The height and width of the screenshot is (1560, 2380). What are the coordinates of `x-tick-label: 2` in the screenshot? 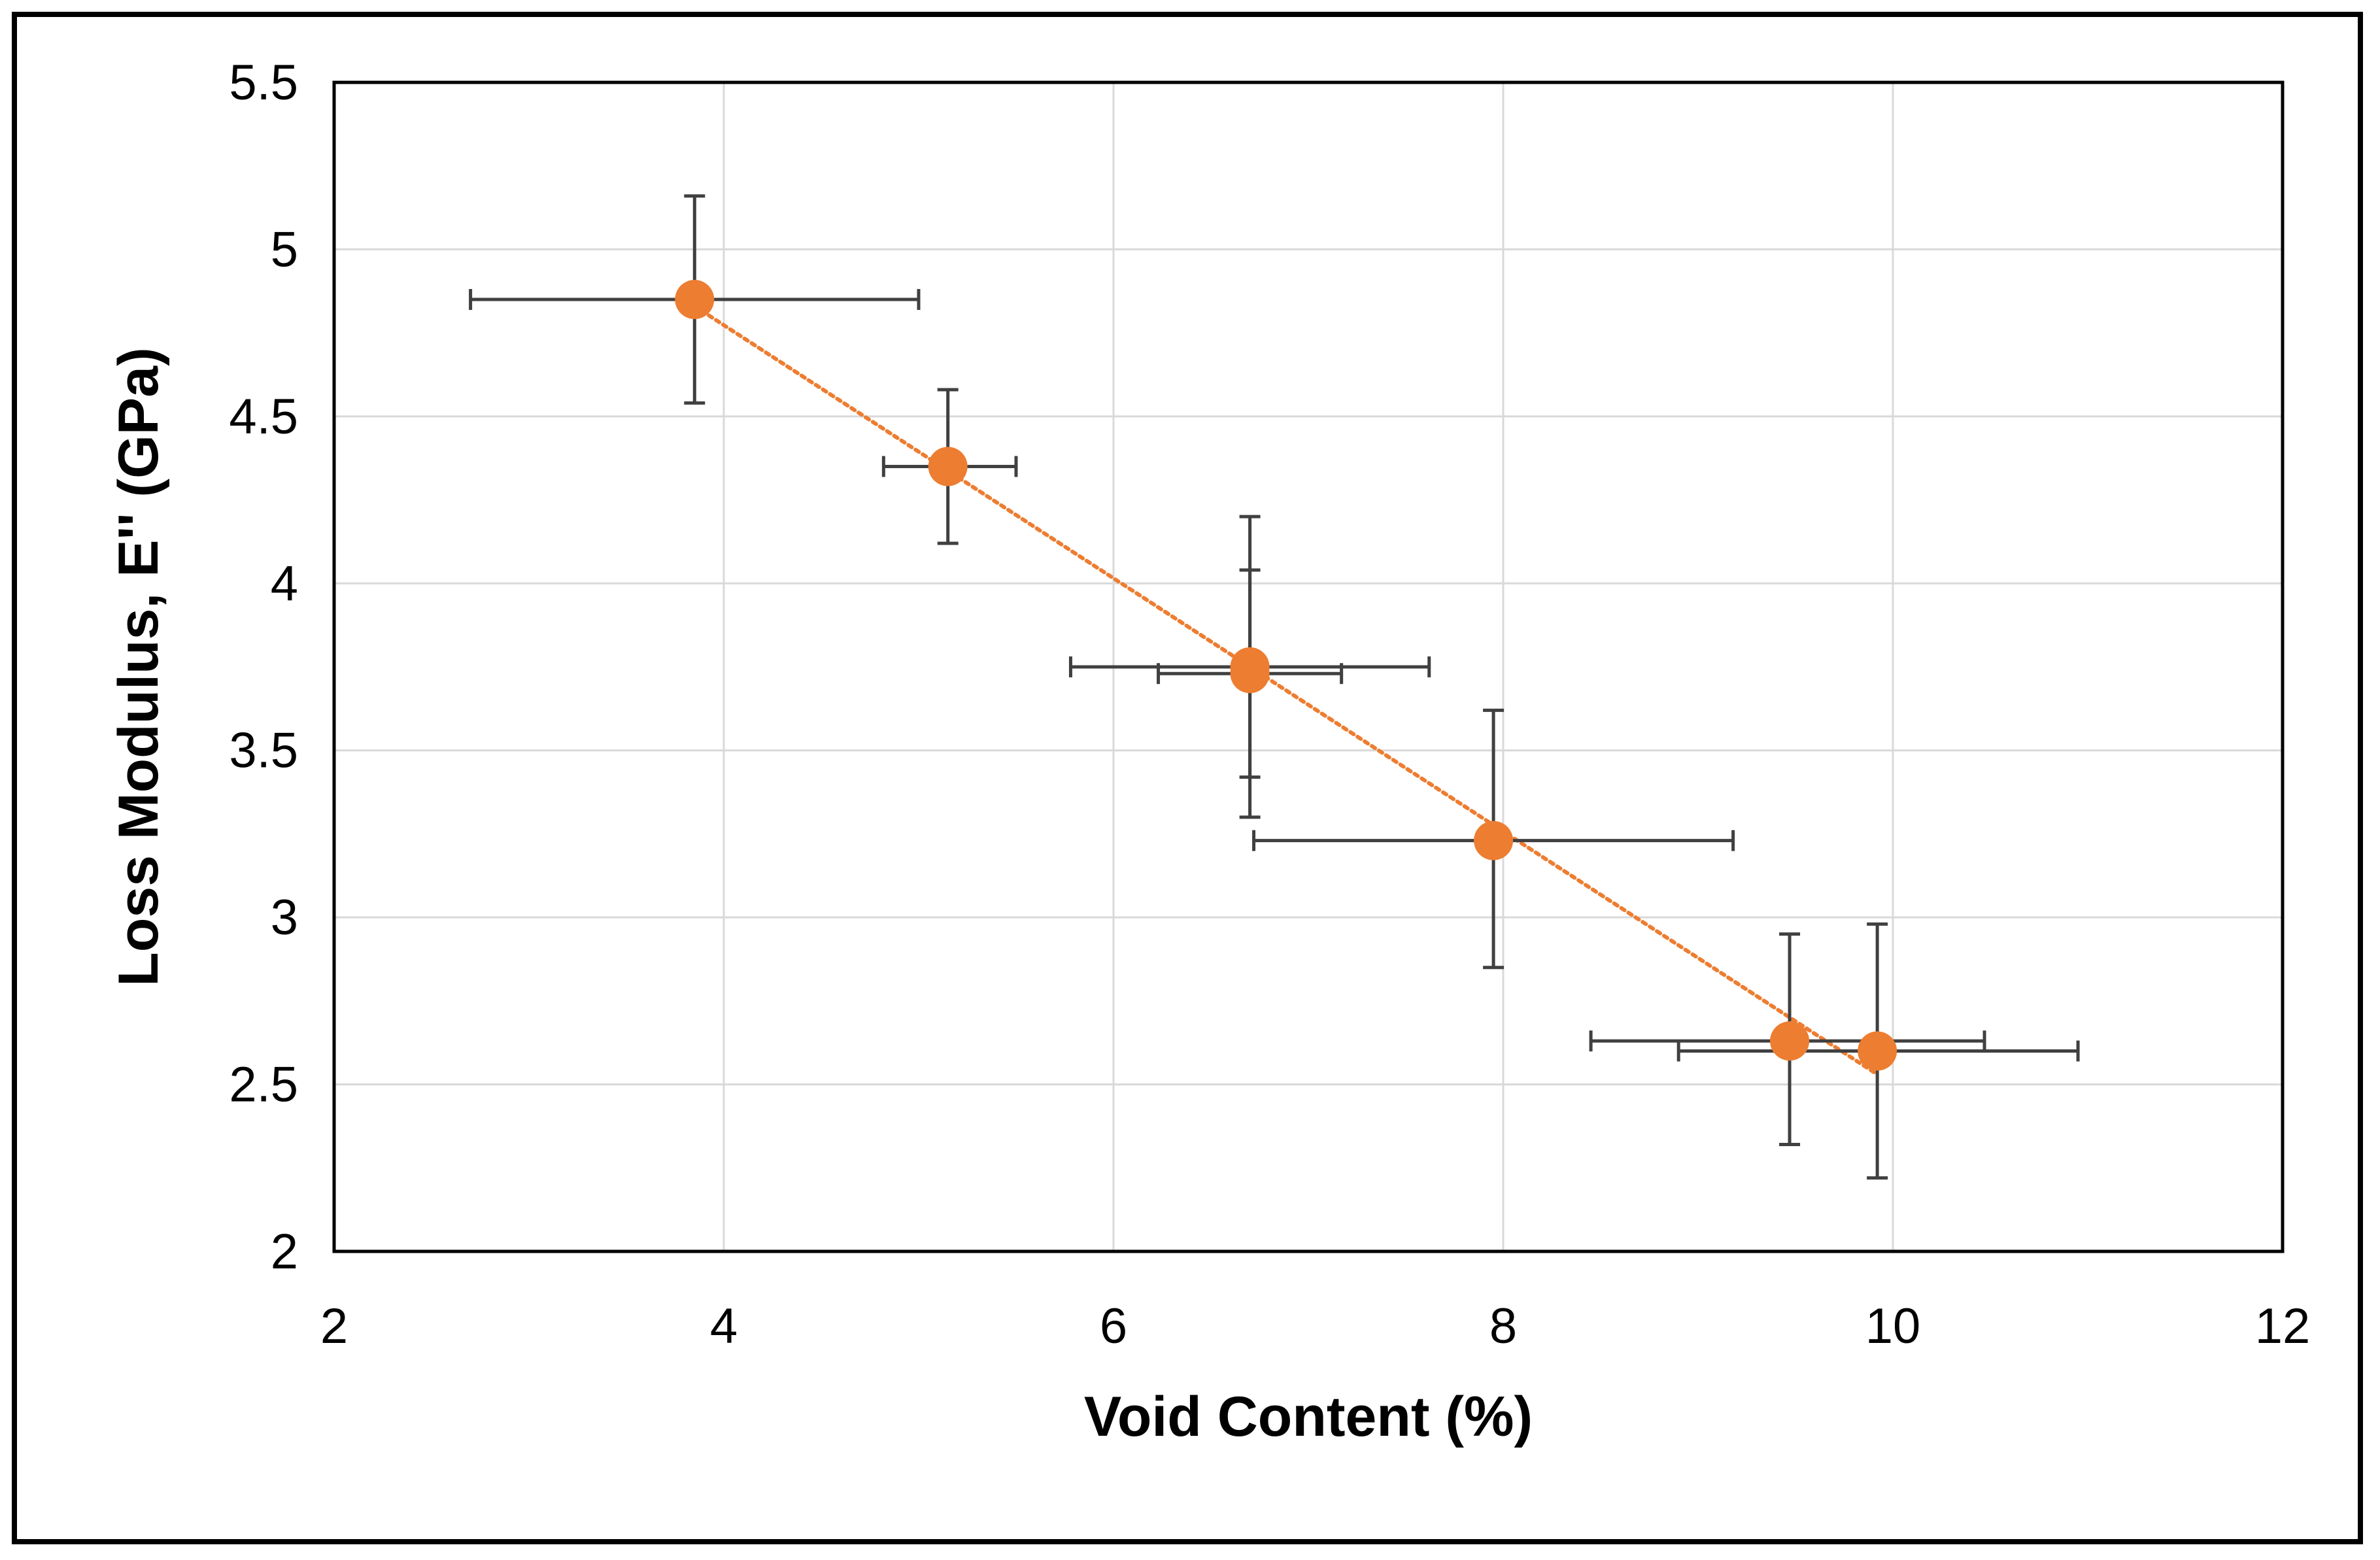 It's located at (334, 1326).